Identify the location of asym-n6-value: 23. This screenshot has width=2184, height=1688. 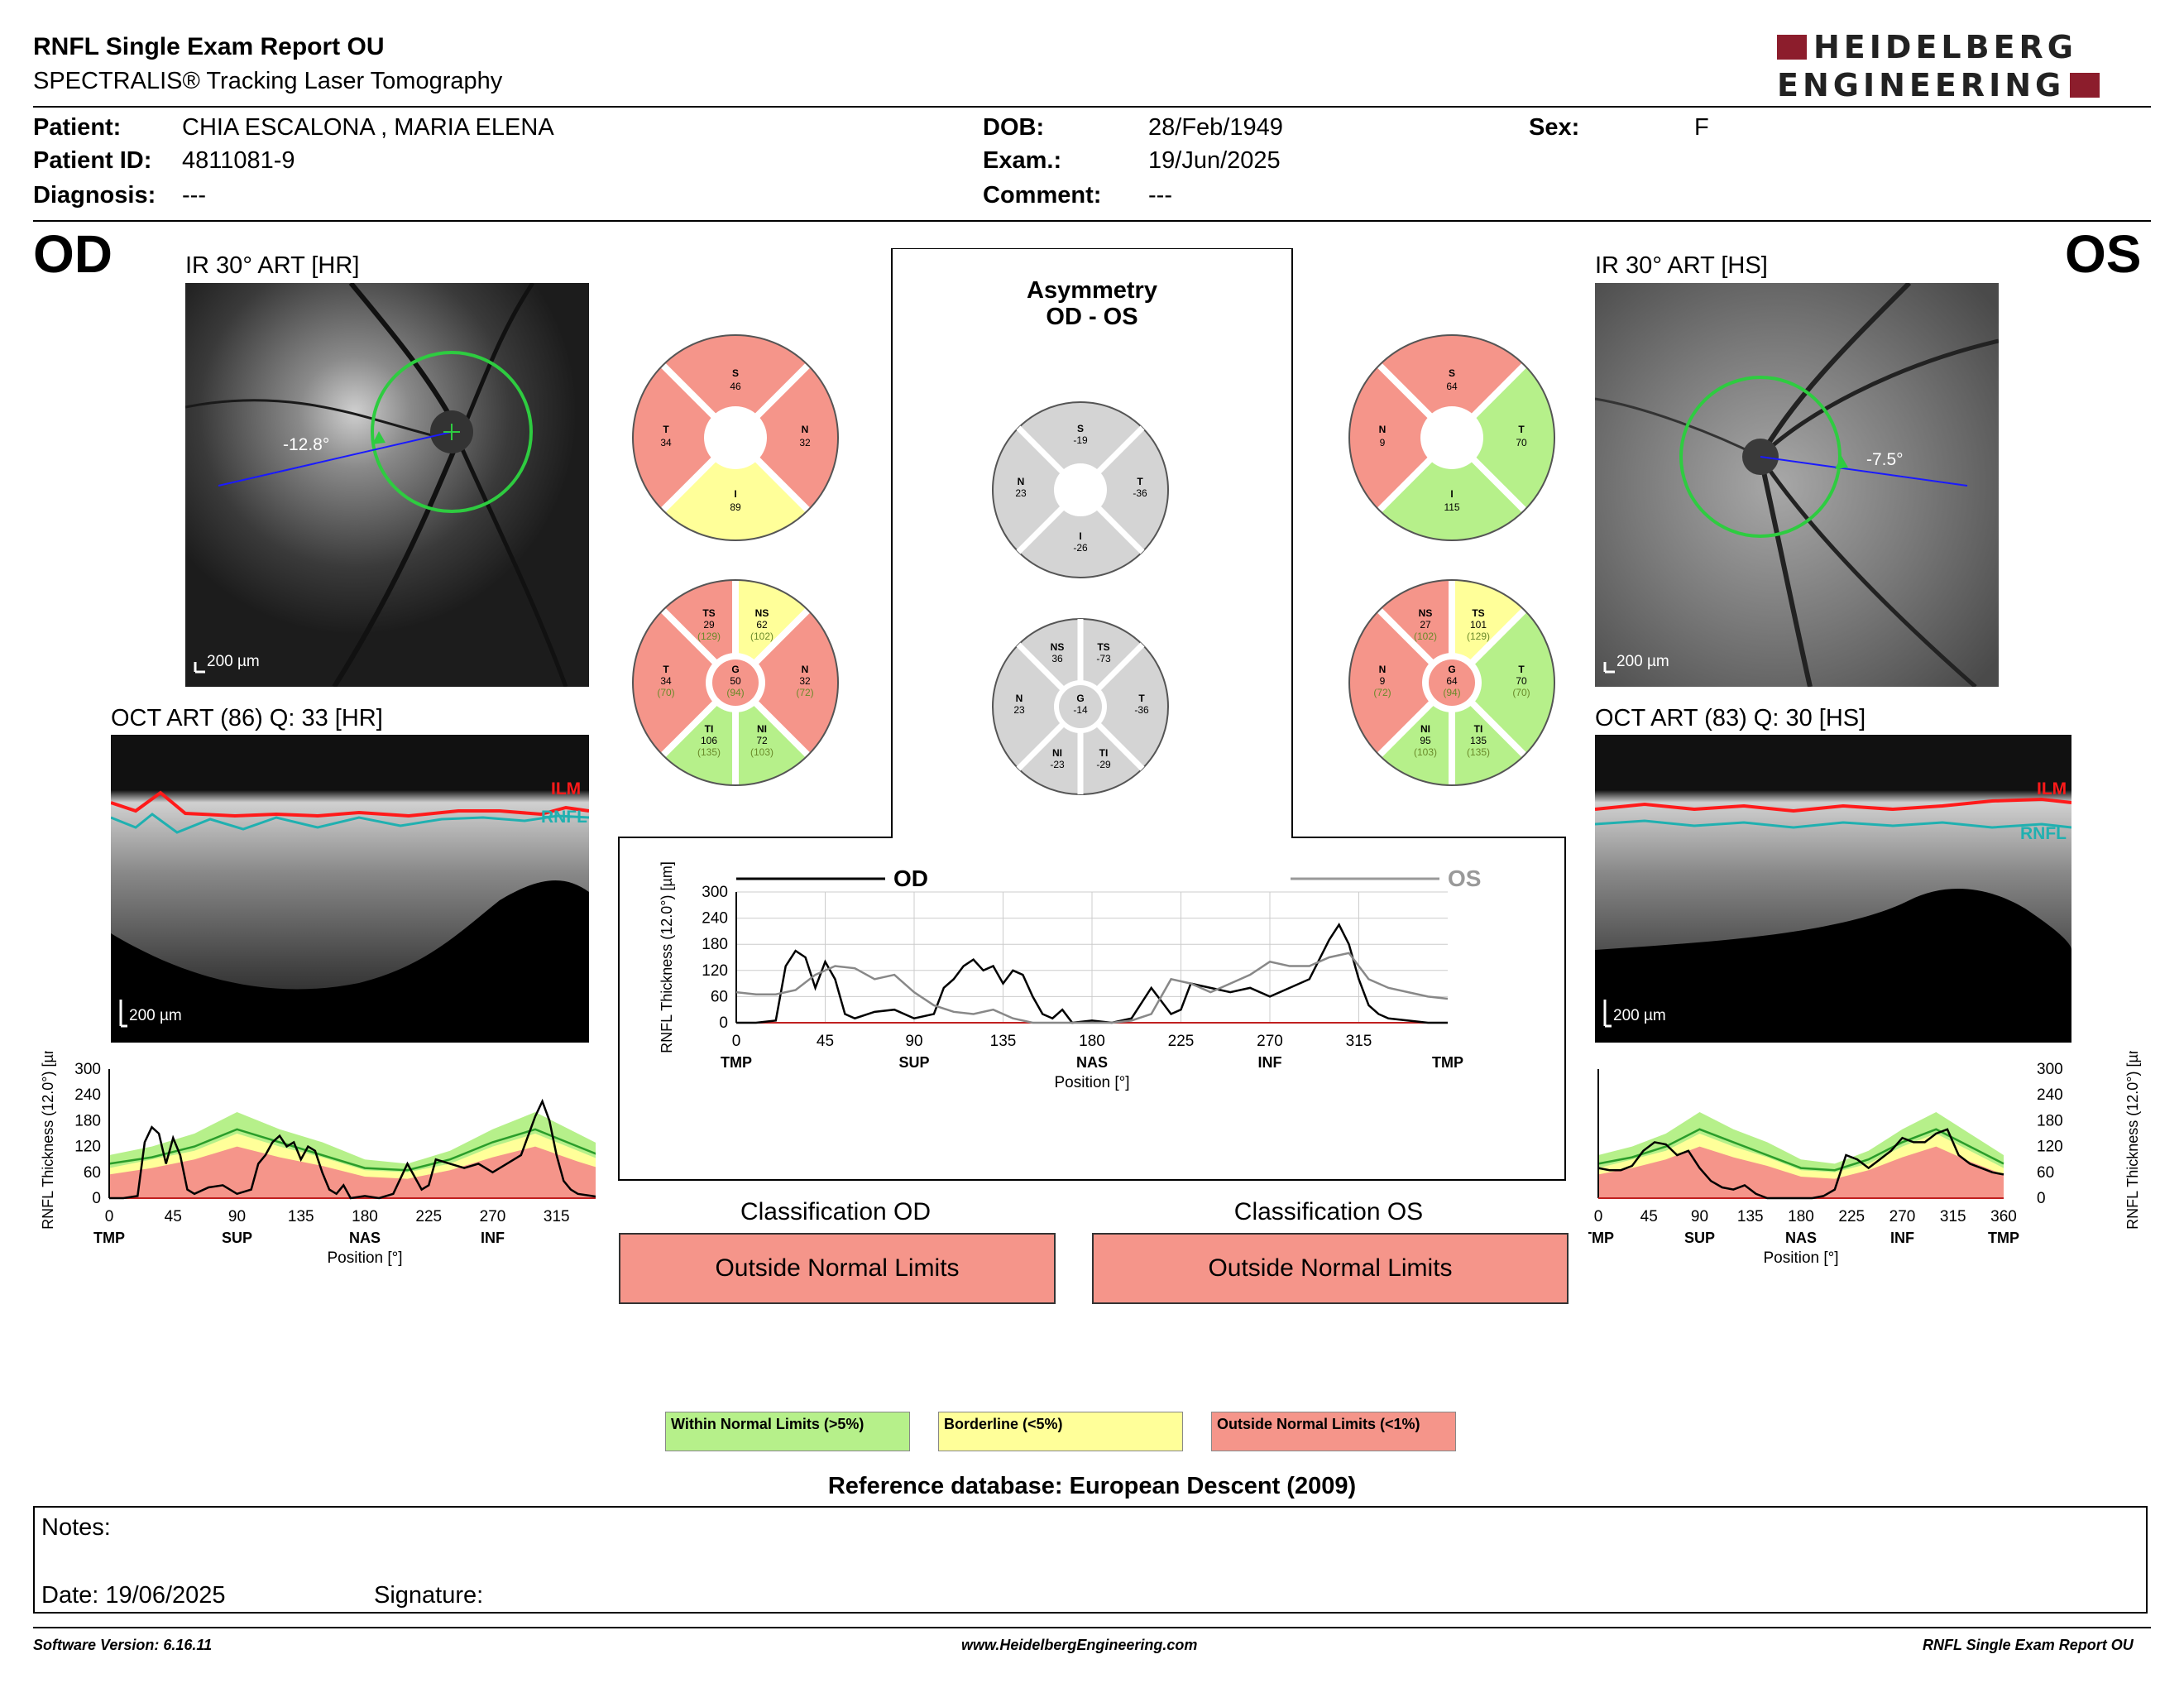
(1019, 710).